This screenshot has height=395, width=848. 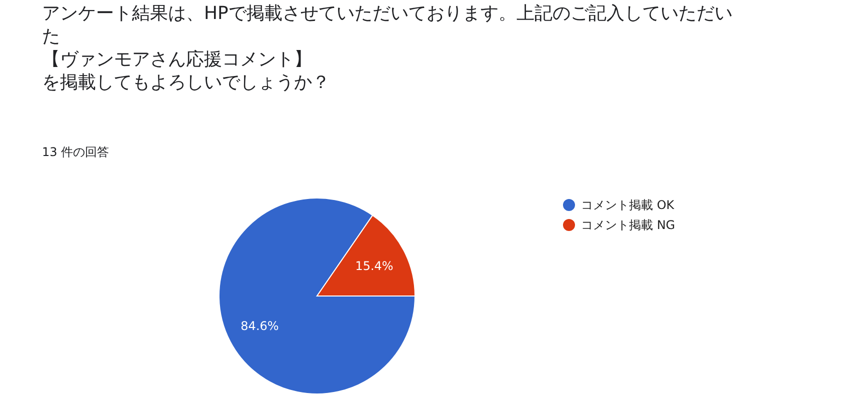 I want to click on chart-title: アンケート結果は、HPで掲載させていただいております。上記のご記入していただいた, so click(x=388, y=25).